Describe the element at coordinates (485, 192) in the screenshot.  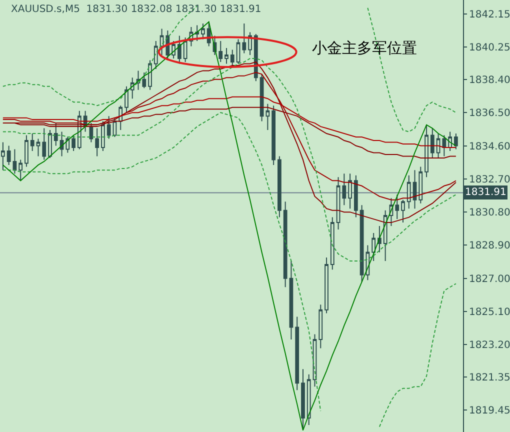
I see `ref-line-label: 1831.91` at that location.